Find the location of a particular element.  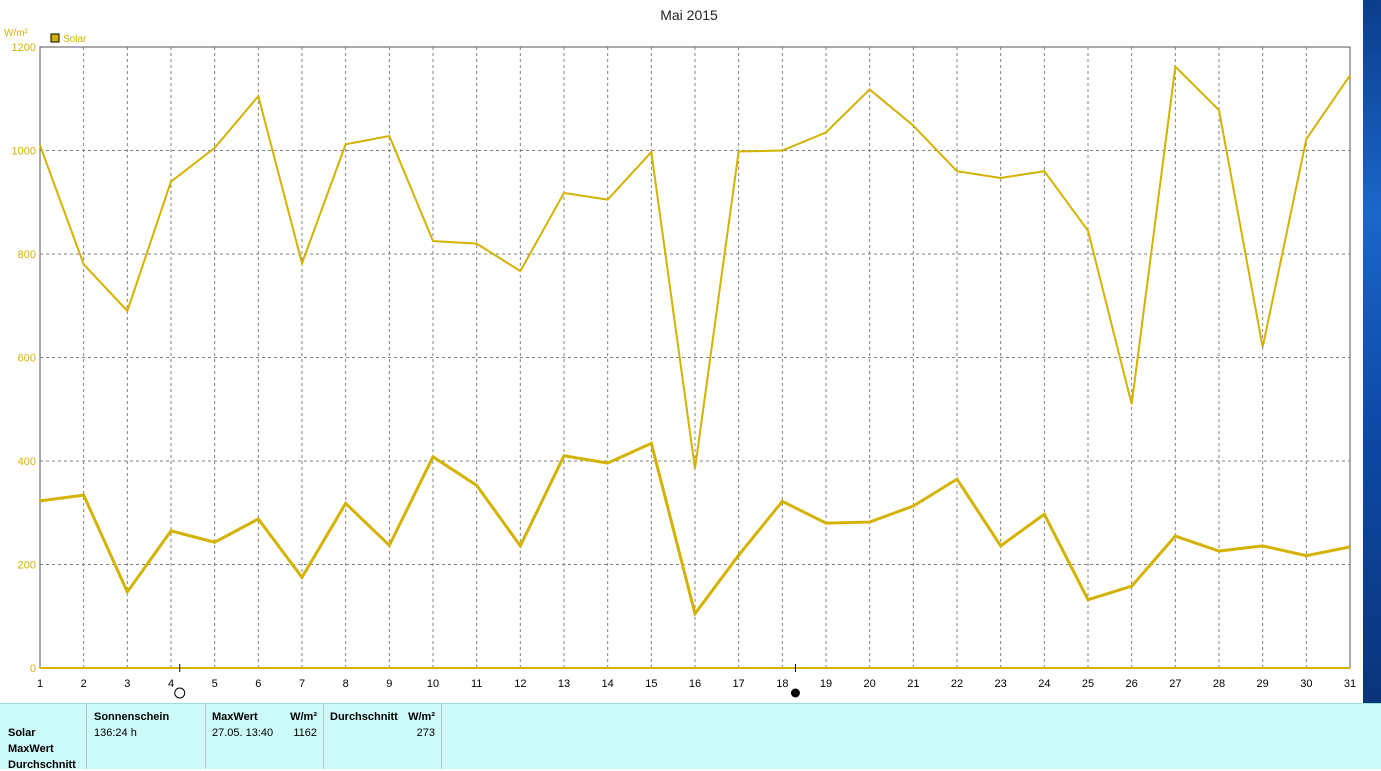

x-tick-label: 14 is located at coordinates (608, 684).